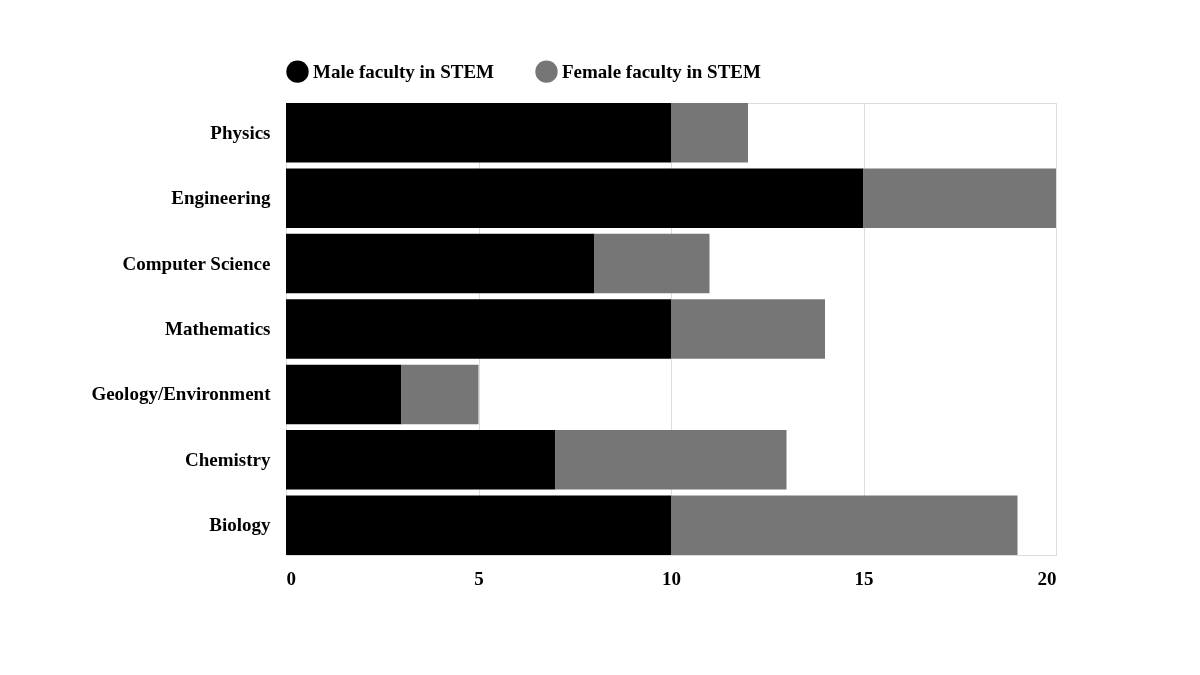 This screenshot has width=1200, height=675. Describe the element at coordinates (181, 394) in the screenshot. I see `y-tick-label: Geology/Environment` at that location.